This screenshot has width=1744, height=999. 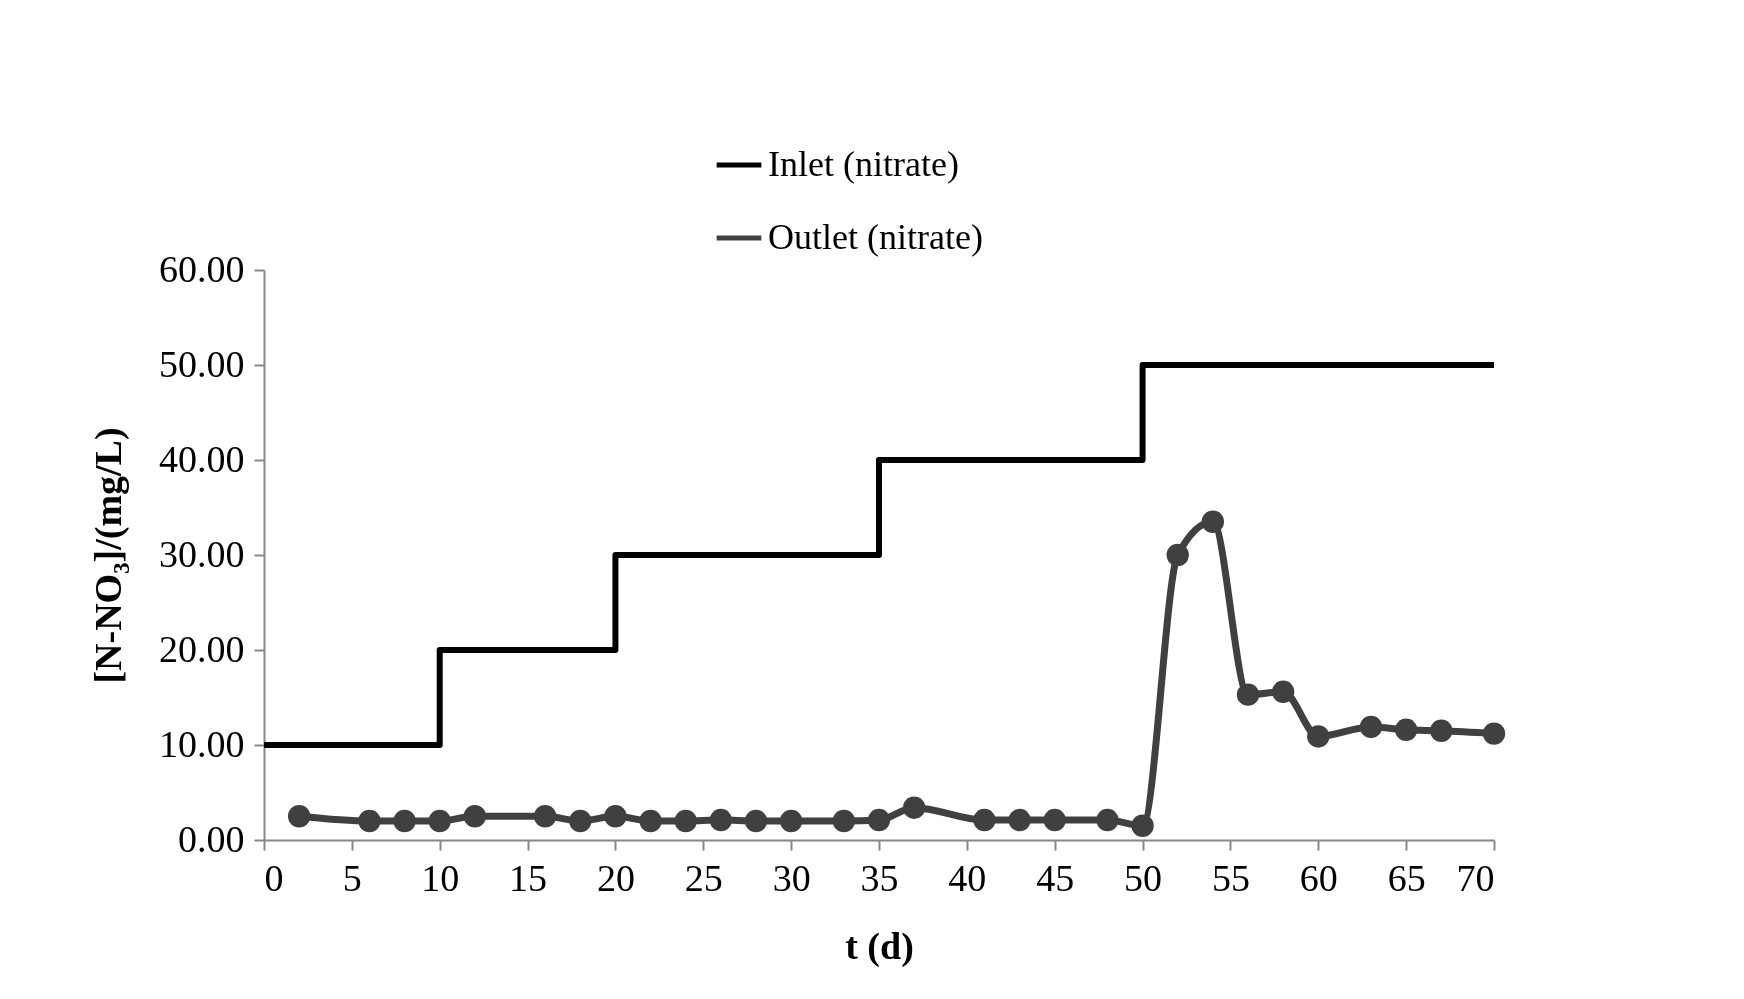 I want to click on y-tick-label: 10.00, so click(x=202, y=743).